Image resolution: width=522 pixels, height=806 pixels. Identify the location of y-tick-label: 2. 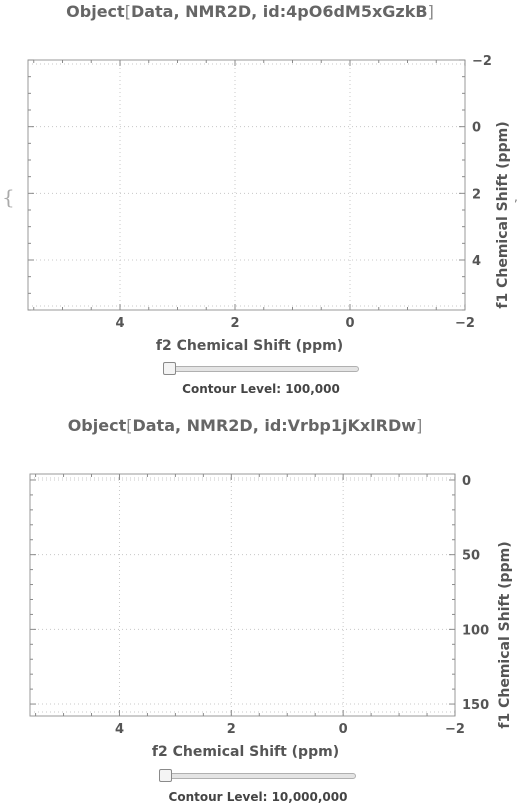
(476, 194).